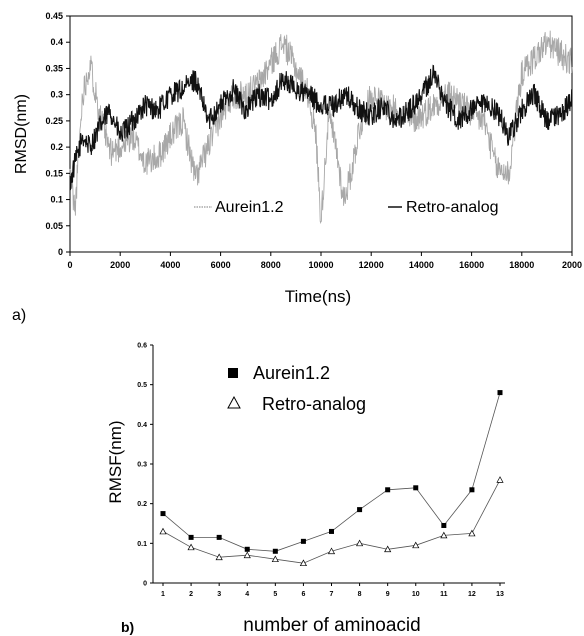 Image resolution: width=584 pixels, height=636 pixels. Describe the element at coordinates (163, 594) in the screenshot. I see `rmsf-x-tick-label: 1` at that location.